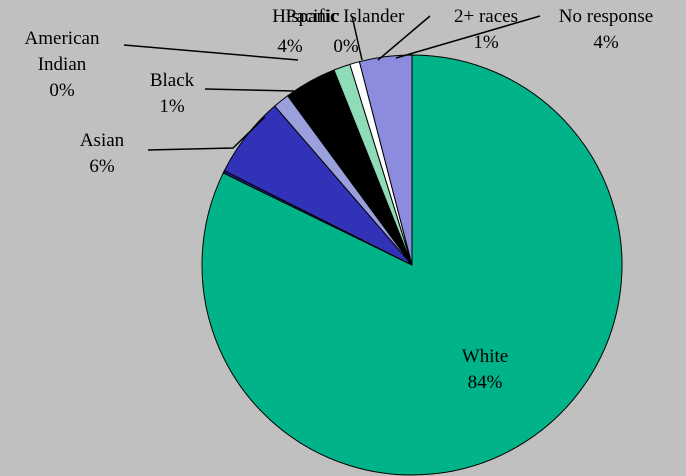  Describe the element at coordinates (306, 16) in the screenshot. I see `slice-label-hispanic: Hispanic` at that location.